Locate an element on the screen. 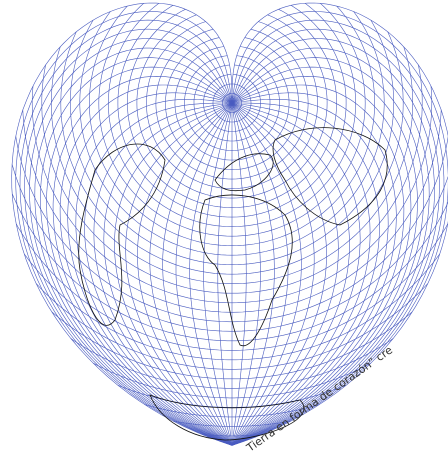  antarctica is located at coordinates (227, 417).